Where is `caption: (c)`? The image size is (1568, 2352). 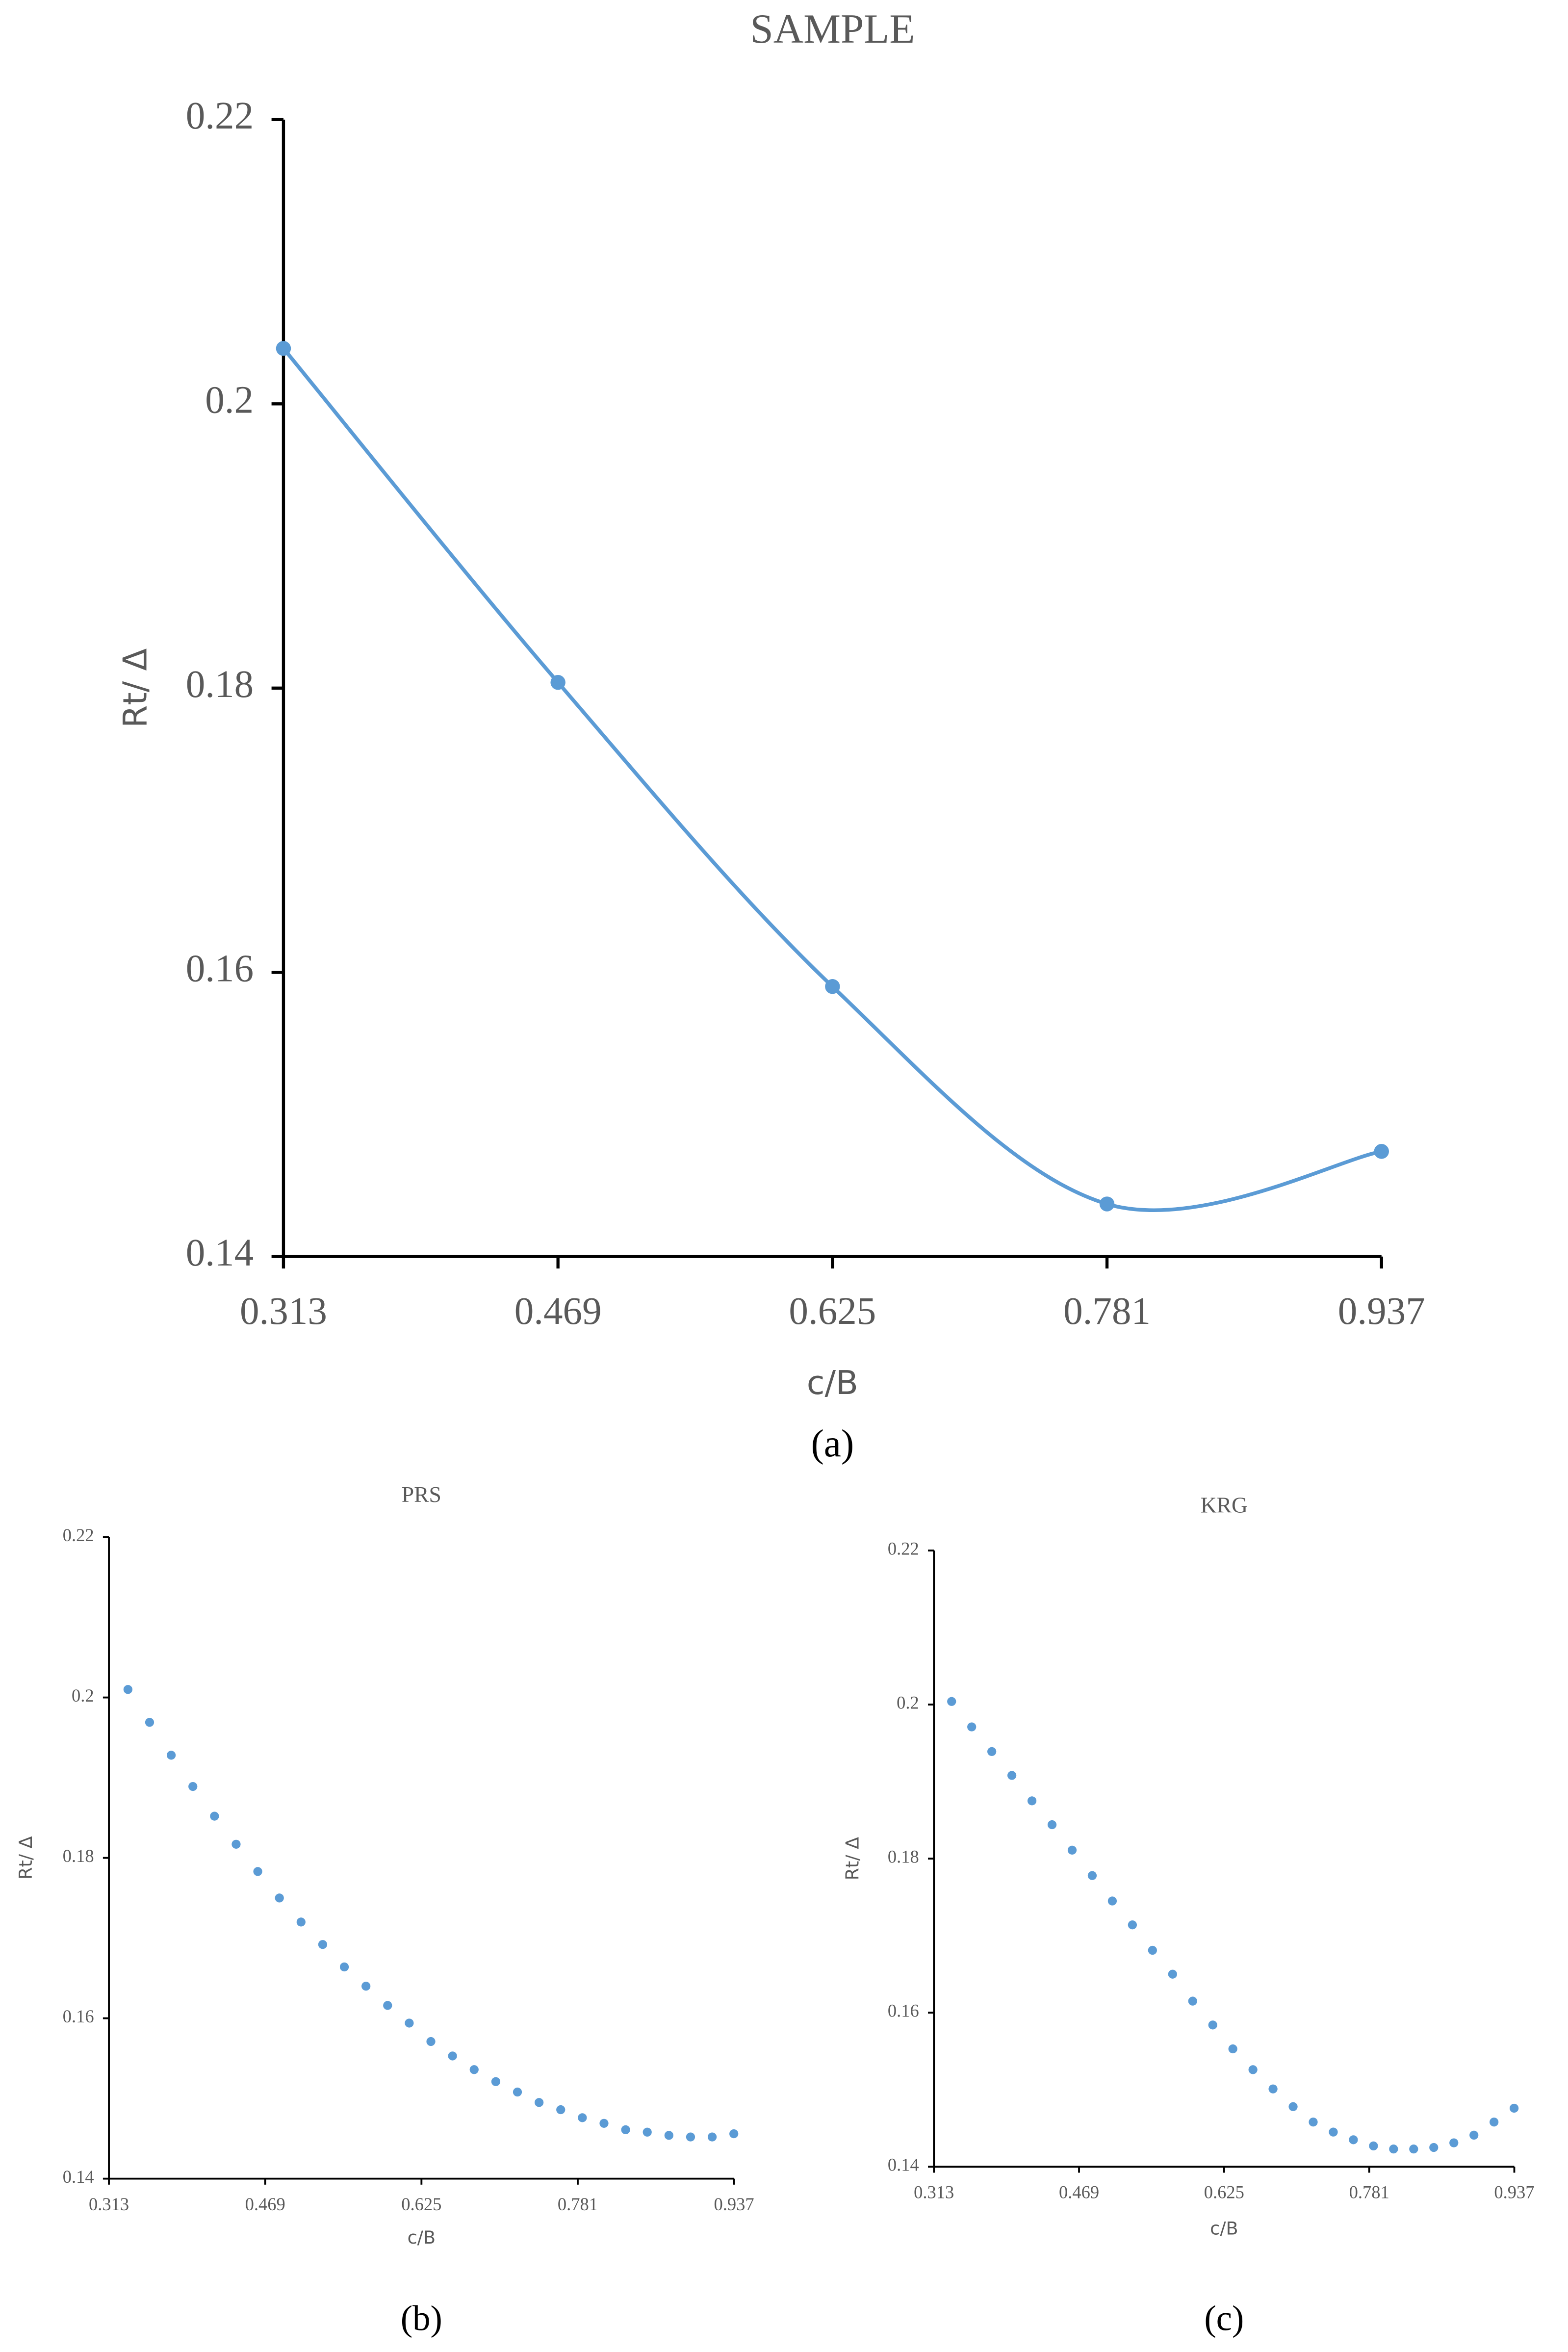 caption: (c) is located at coordinates (1224, 2318).